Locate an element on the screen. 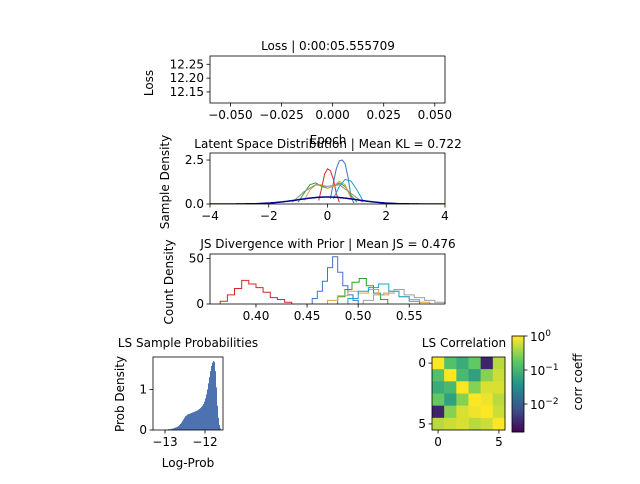  loss-ytick-label: 12.15 is located at coordinates (187, 92).